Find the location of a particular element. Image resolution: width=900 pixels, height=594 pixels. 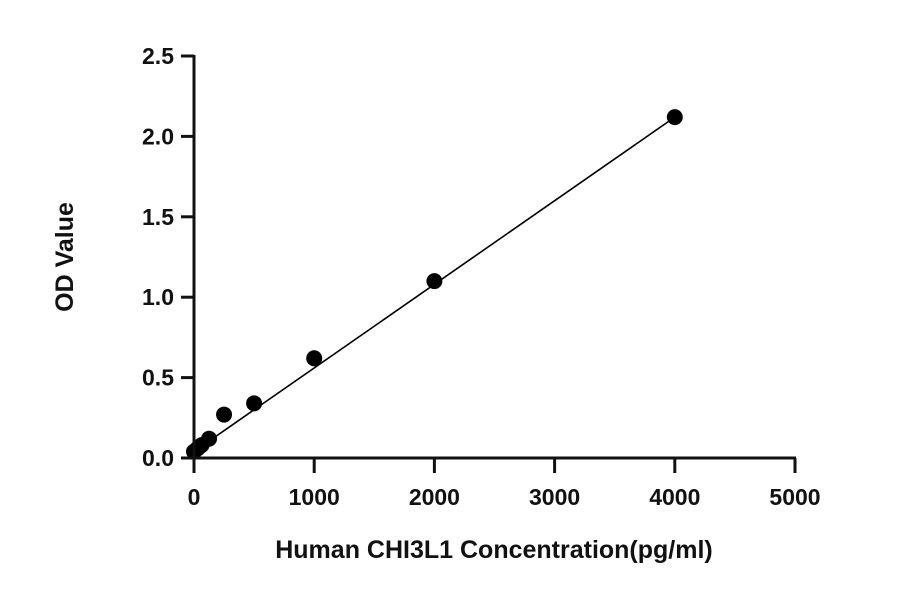

x-tick-label: 3000 is located at coordinates (554, 497).